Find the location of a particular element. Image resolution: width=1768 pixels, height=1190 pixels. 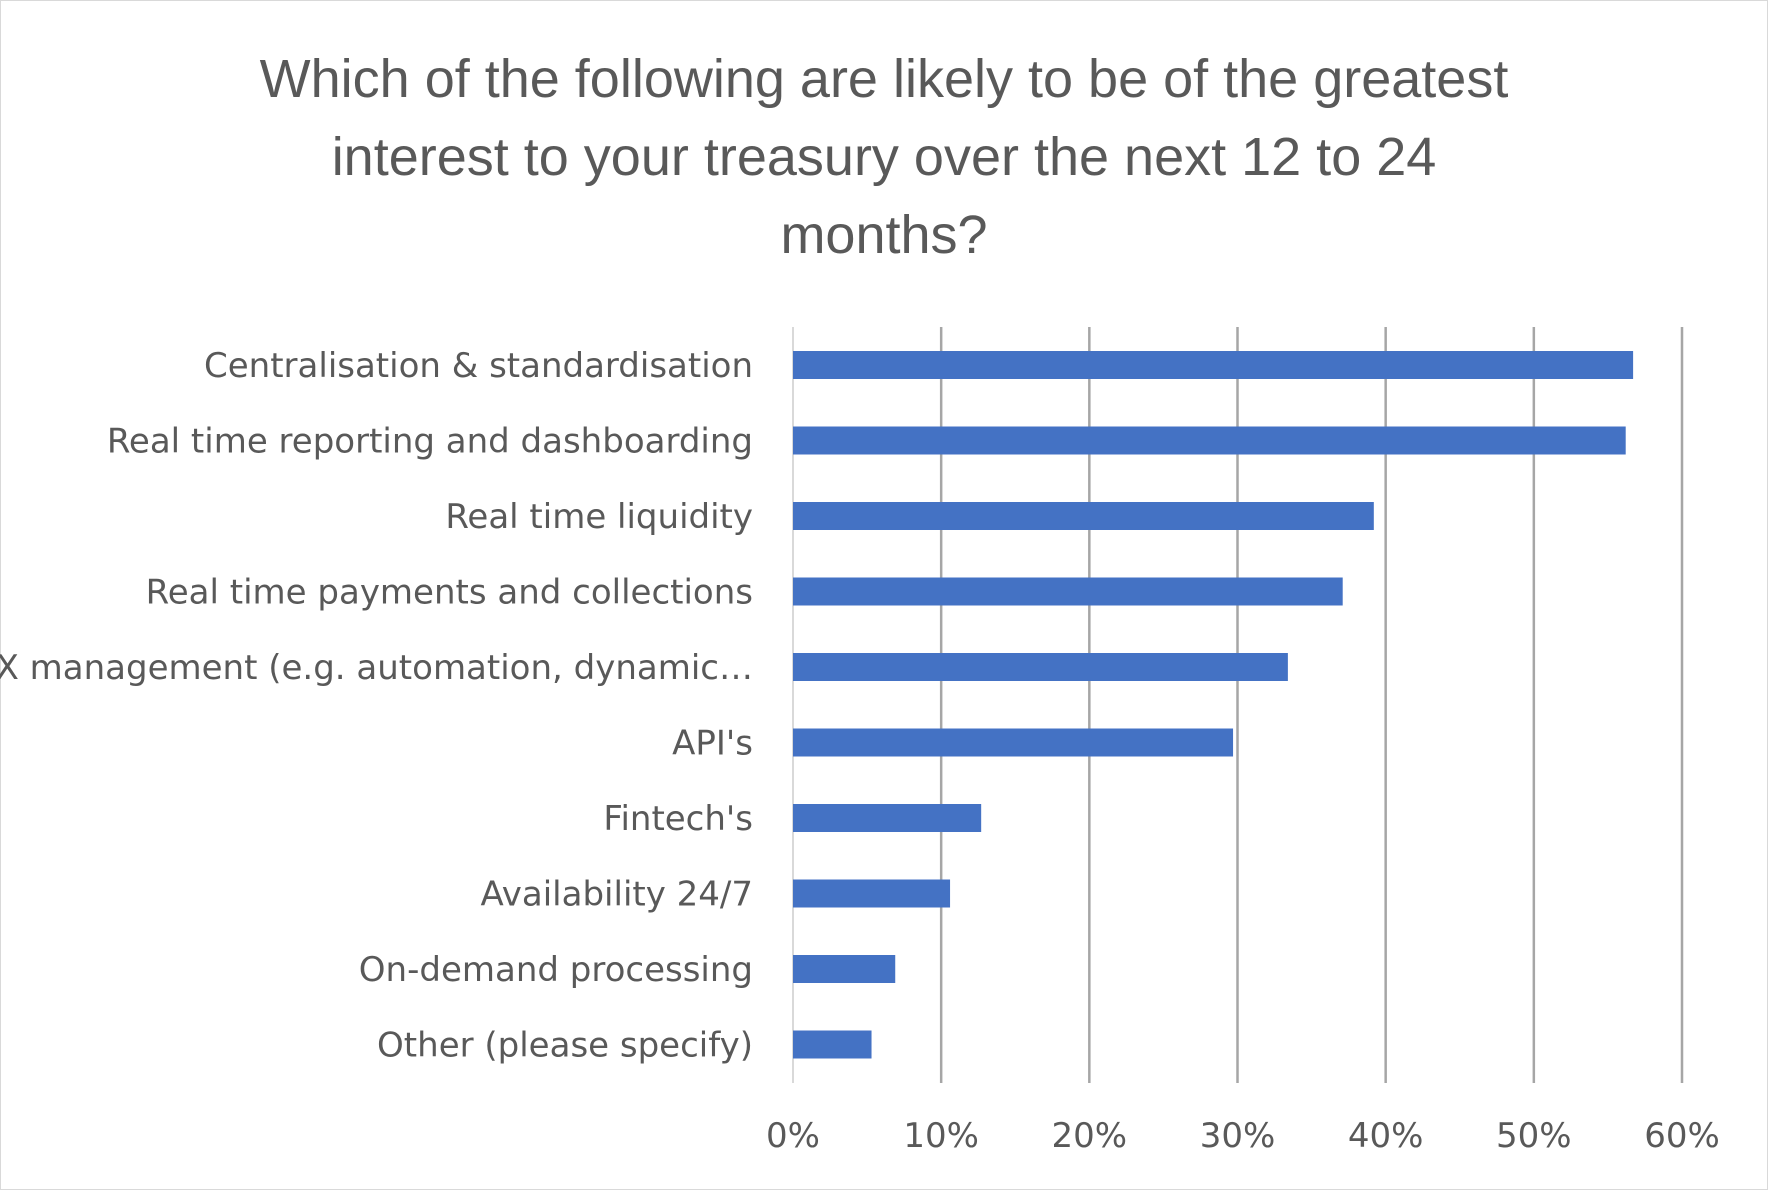

category-label-2: Real time reporting and dashboarding is located at coordinates (430, 442).